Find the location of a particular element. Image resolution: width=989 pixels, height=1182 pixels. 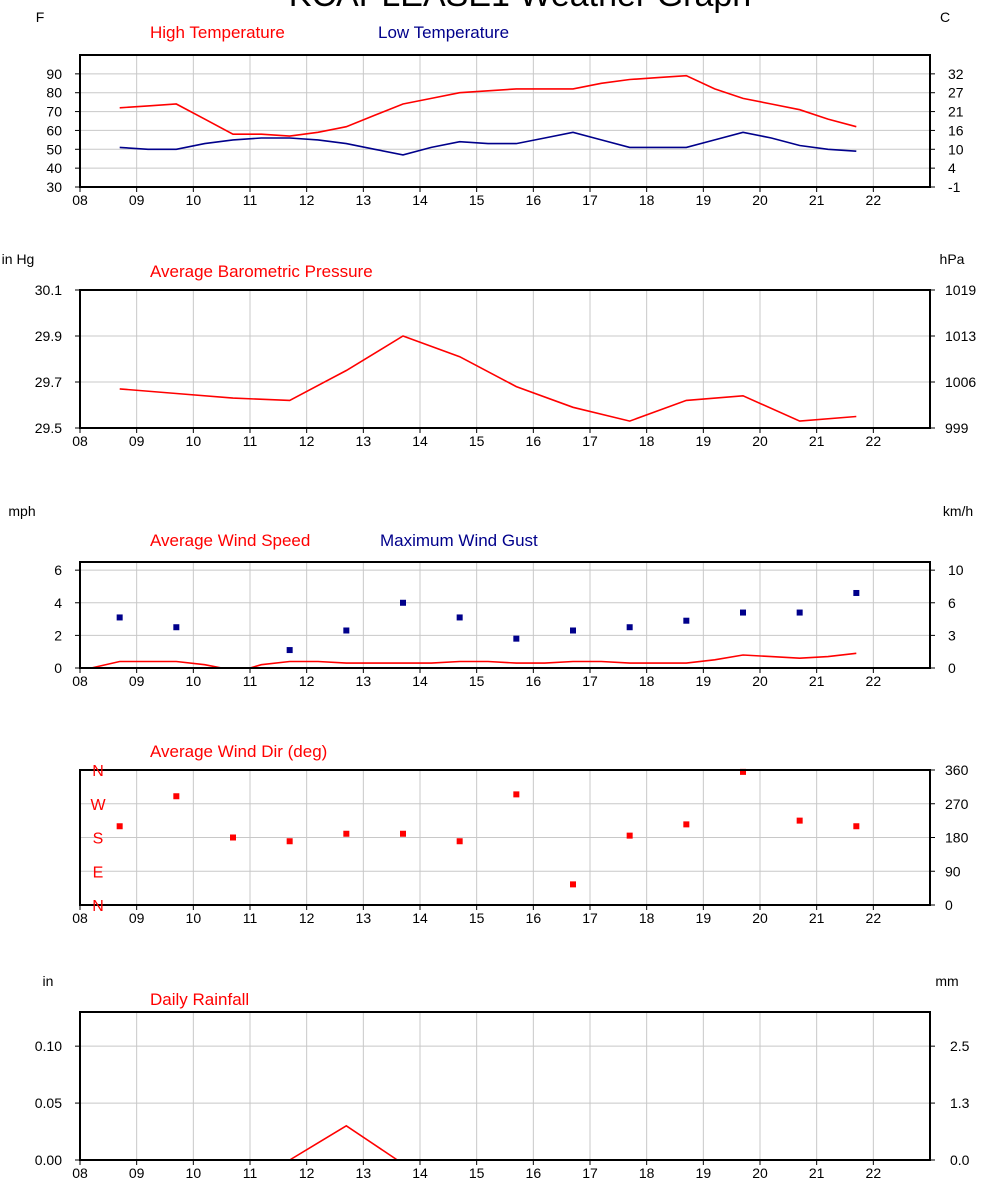

legend-entry: Average Wind Dir (deg) is located at coordinates (238, 751).